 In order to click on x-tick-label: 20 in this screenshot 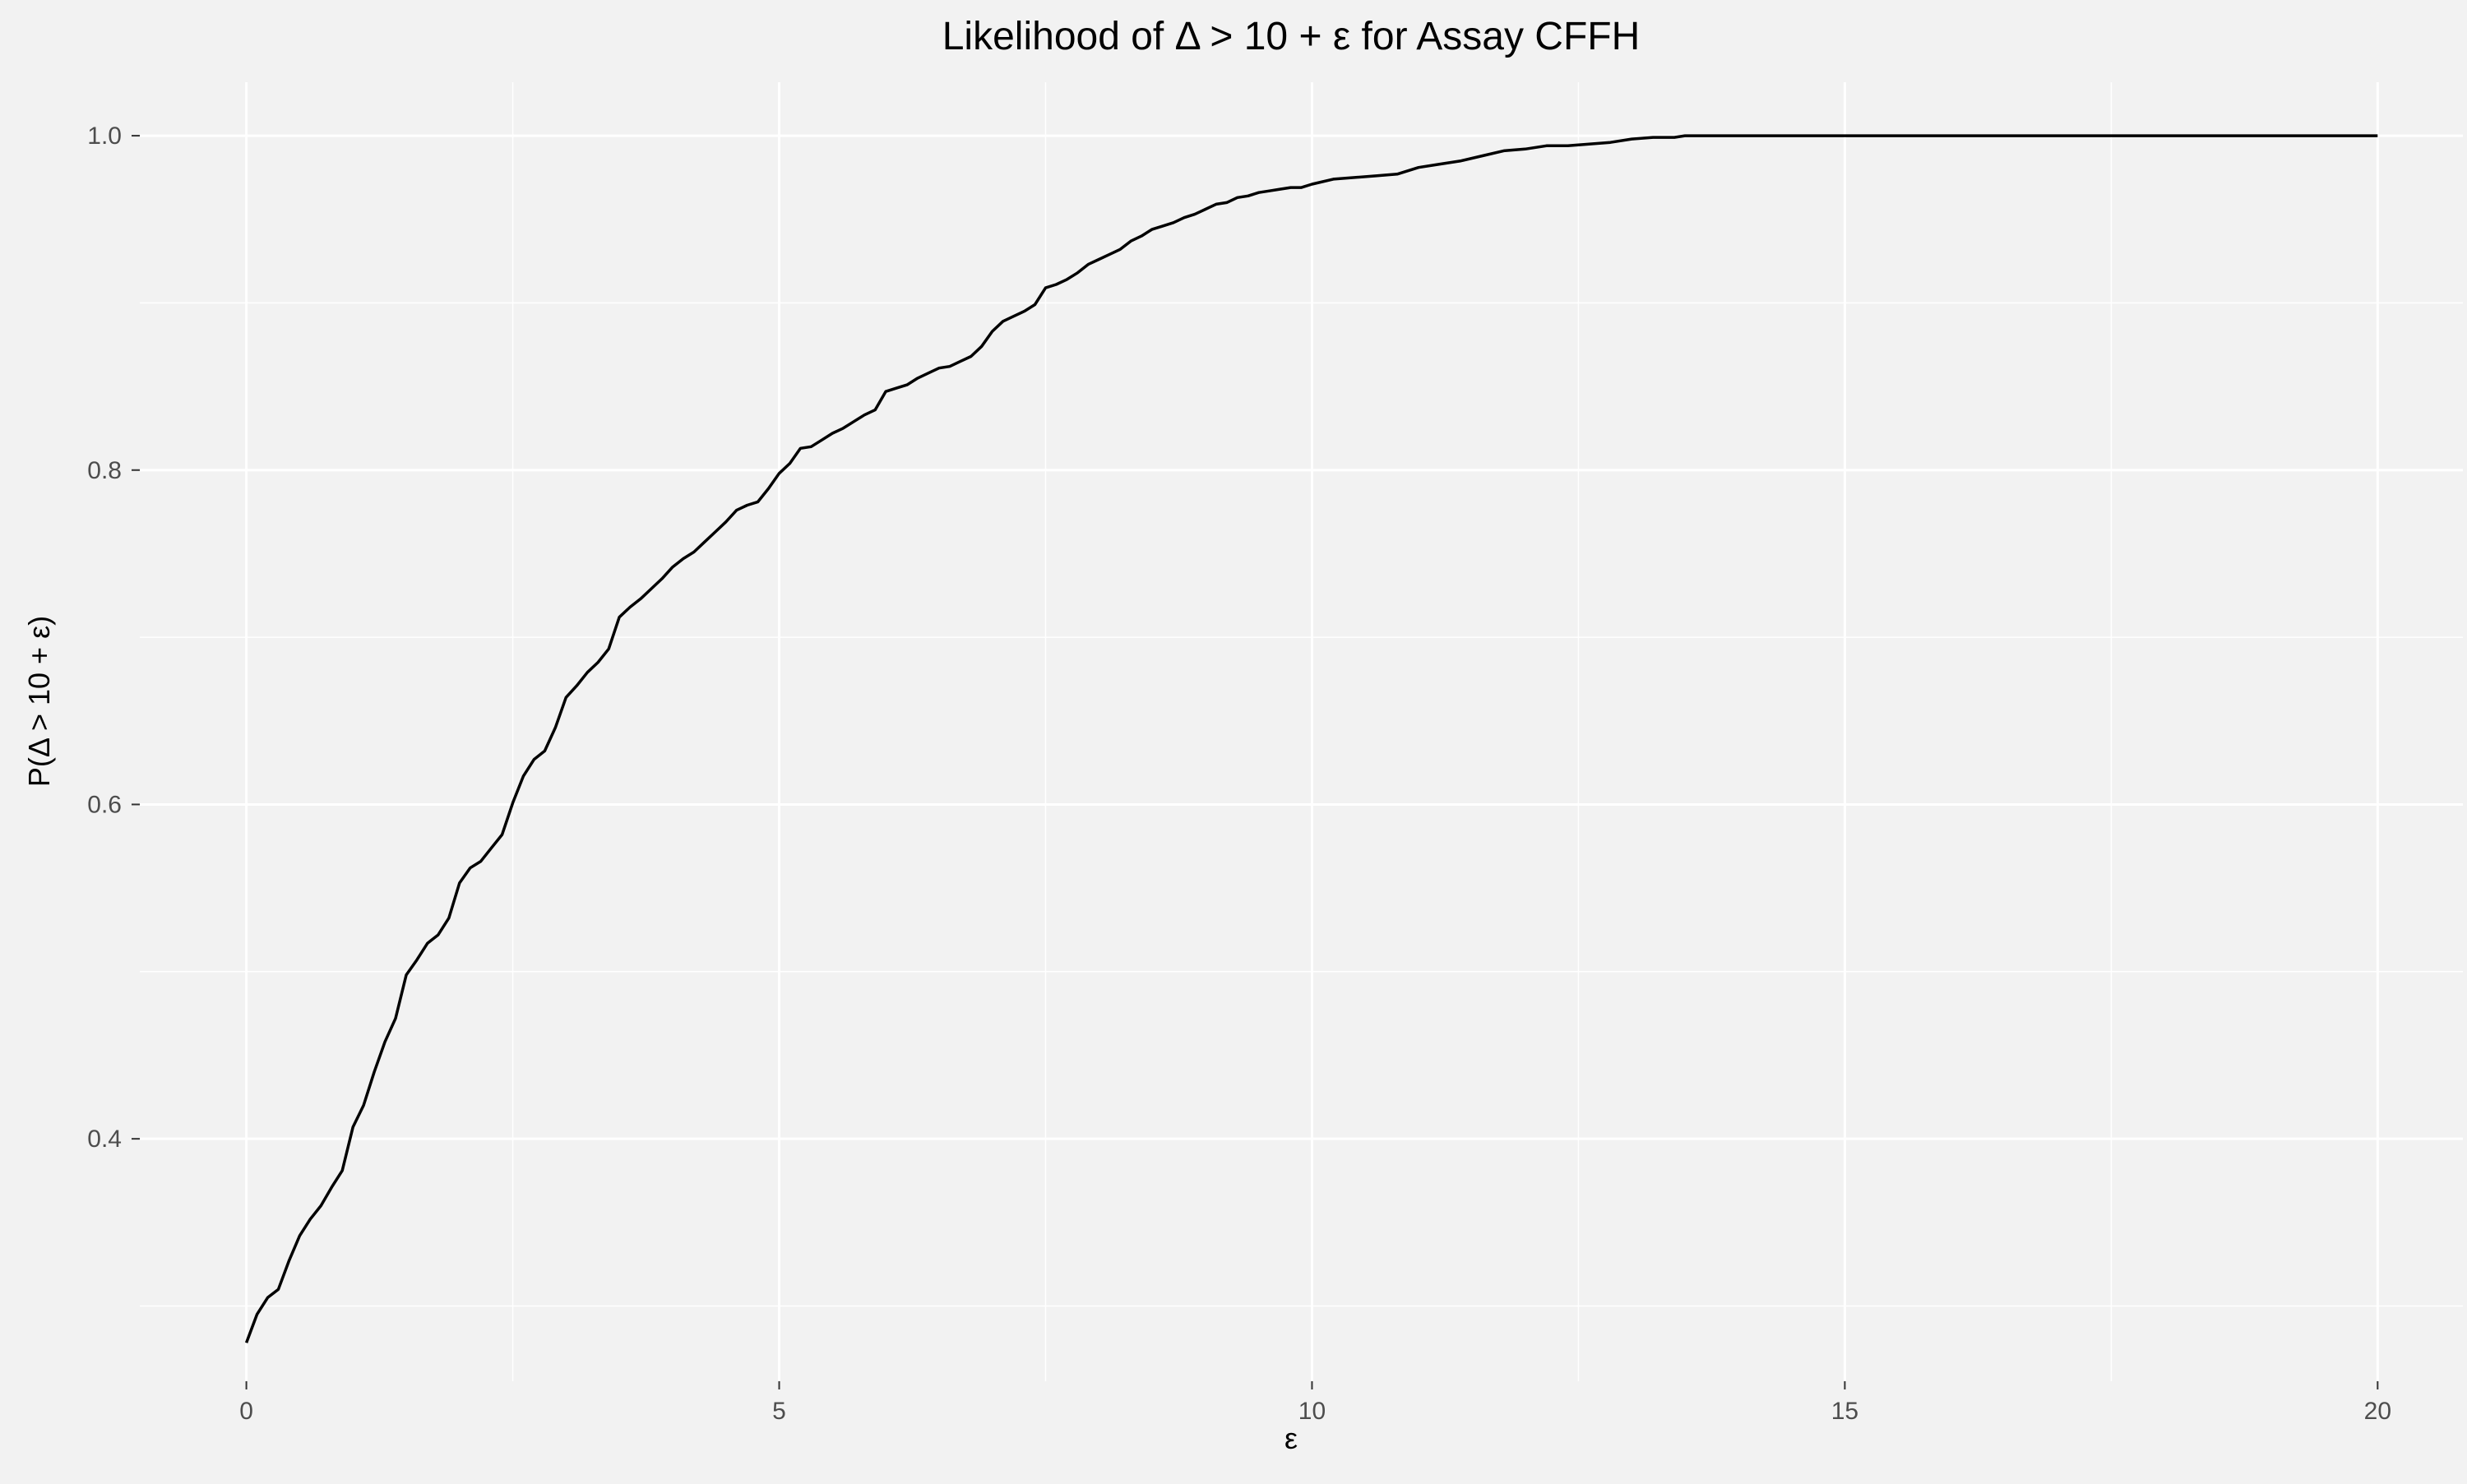, I will do `click(2377, 1411)`.